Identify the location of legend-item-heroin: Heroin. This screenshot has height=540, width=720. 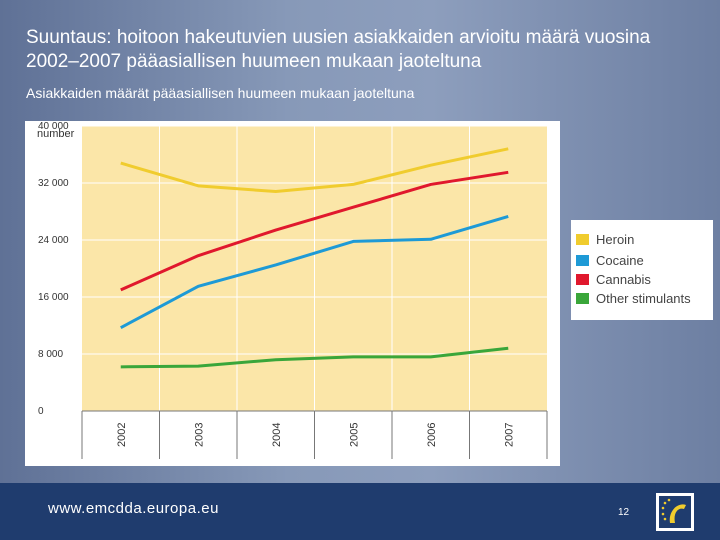
(605, 239).